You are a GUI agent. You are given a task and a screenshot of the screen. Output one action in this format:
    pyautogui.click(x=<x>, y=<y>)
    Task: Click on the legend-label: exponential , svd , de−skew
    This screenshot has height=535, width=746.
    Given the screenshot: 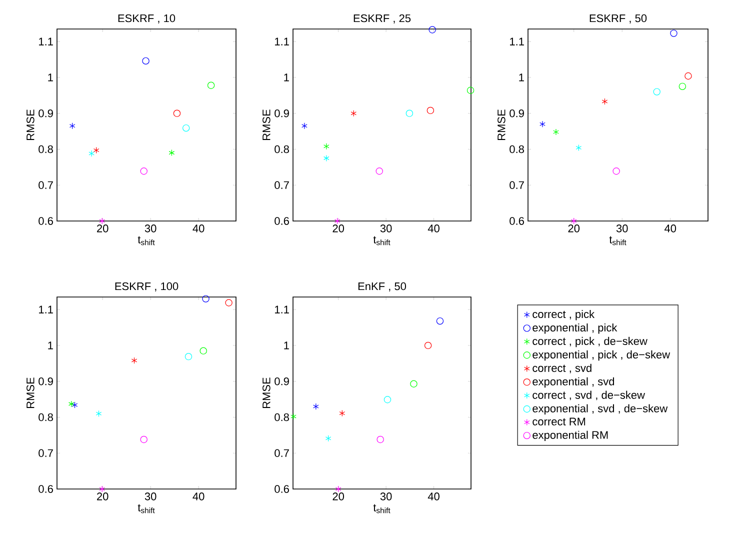 What is the action you would take?
    pyautogui.click(x=600, y=409)
    